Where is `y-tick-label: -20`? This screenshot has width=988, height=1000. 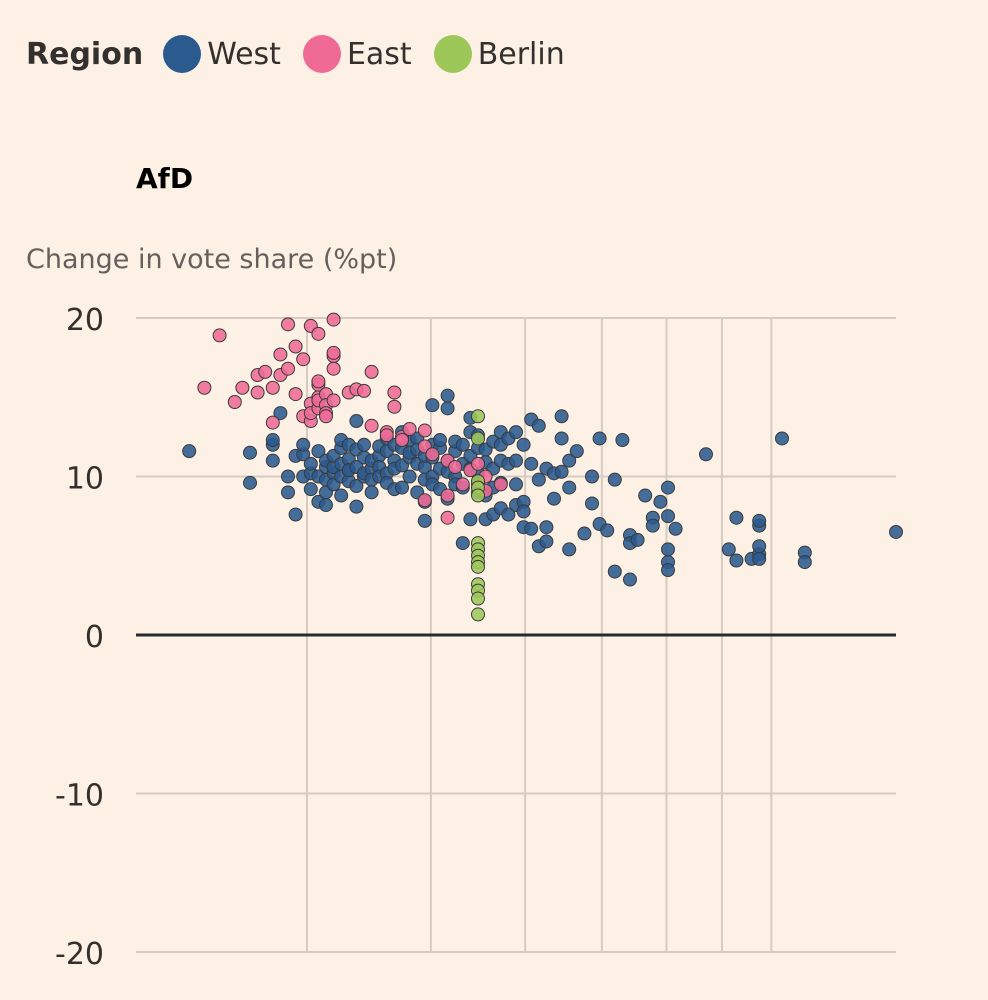
y-tick-label: -20 is located at coordinates (79, 954).